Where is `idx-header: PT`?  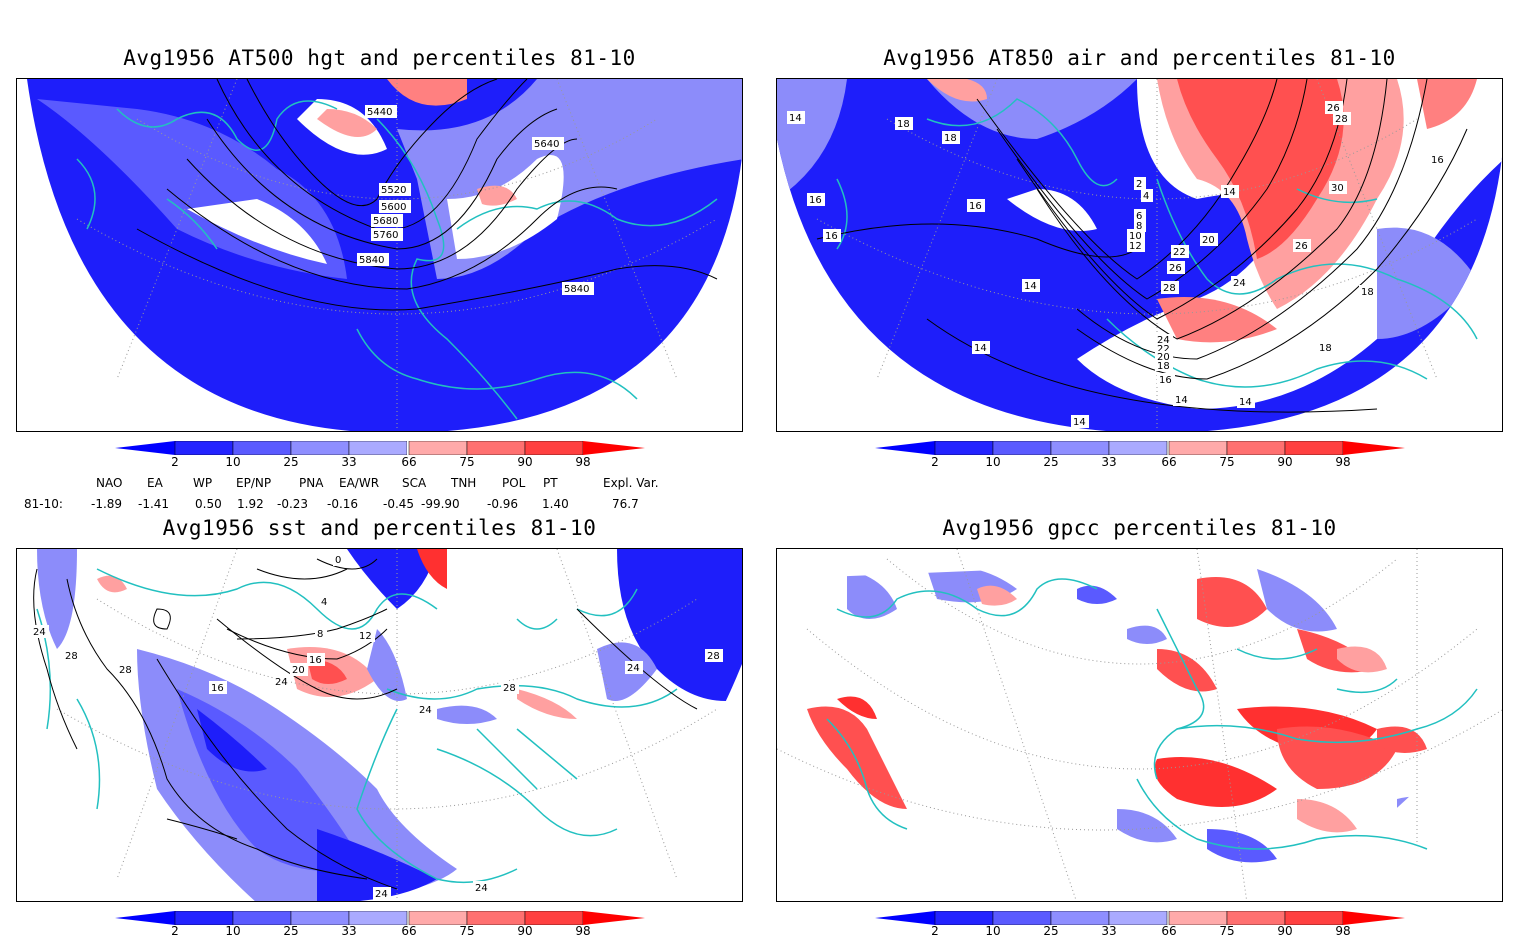
idx-header: PT is located at coordinates (550, 483).